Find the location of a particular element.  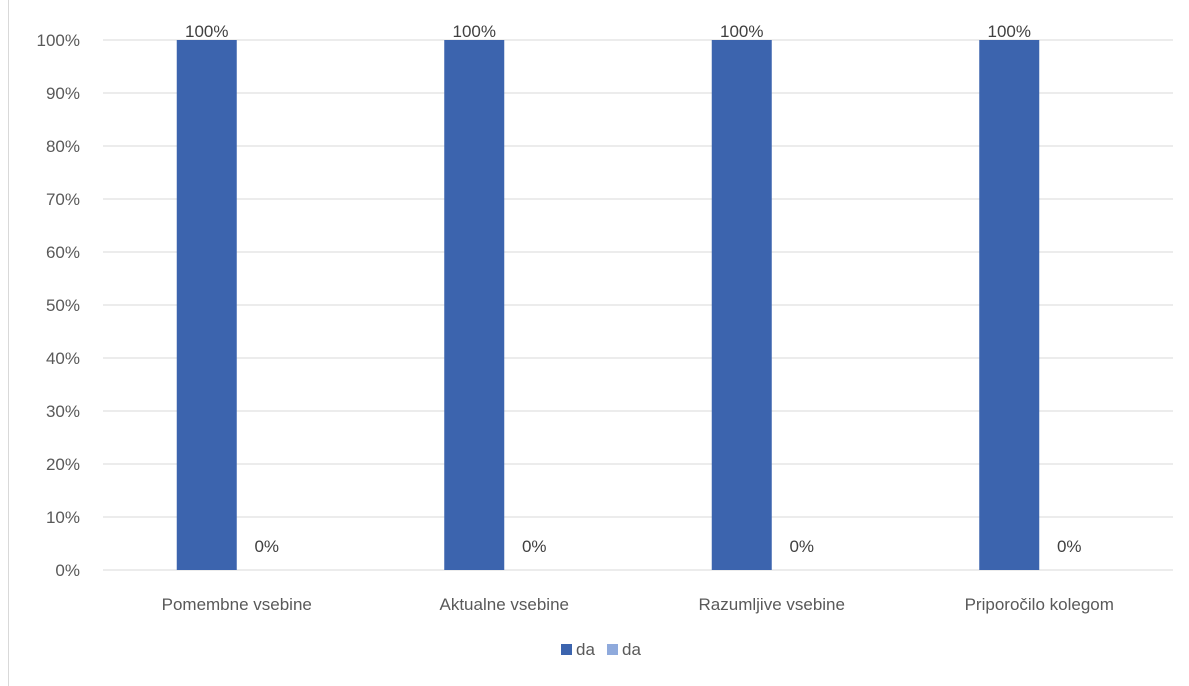

category-label: Razumljive vsebine is located at coordinates (772, 604).